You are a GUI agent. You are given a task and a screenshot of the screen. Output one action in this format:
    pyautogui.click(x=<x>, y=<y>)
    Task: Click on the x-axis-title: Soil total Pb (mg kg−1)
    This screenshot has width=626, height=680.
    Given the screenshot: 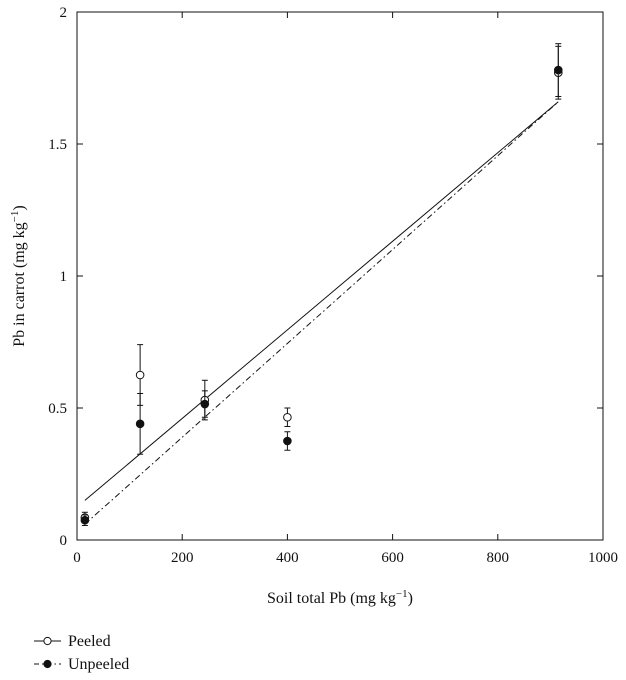 What is the action you would take?
    pyautogui.click(x=340, y=597)
    